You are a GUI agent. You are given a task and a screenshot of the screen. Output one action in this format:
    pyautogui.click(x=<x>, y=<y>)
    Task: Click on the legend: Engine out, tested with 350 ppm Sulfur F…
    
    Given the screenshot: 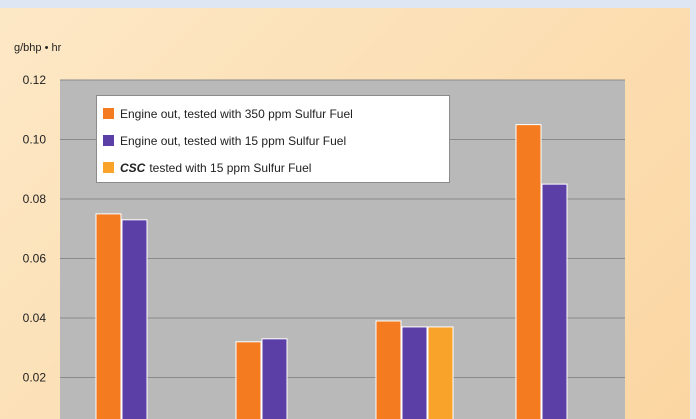 What is the action you would take?
    pyautogui.click(x=273, y=139)
    